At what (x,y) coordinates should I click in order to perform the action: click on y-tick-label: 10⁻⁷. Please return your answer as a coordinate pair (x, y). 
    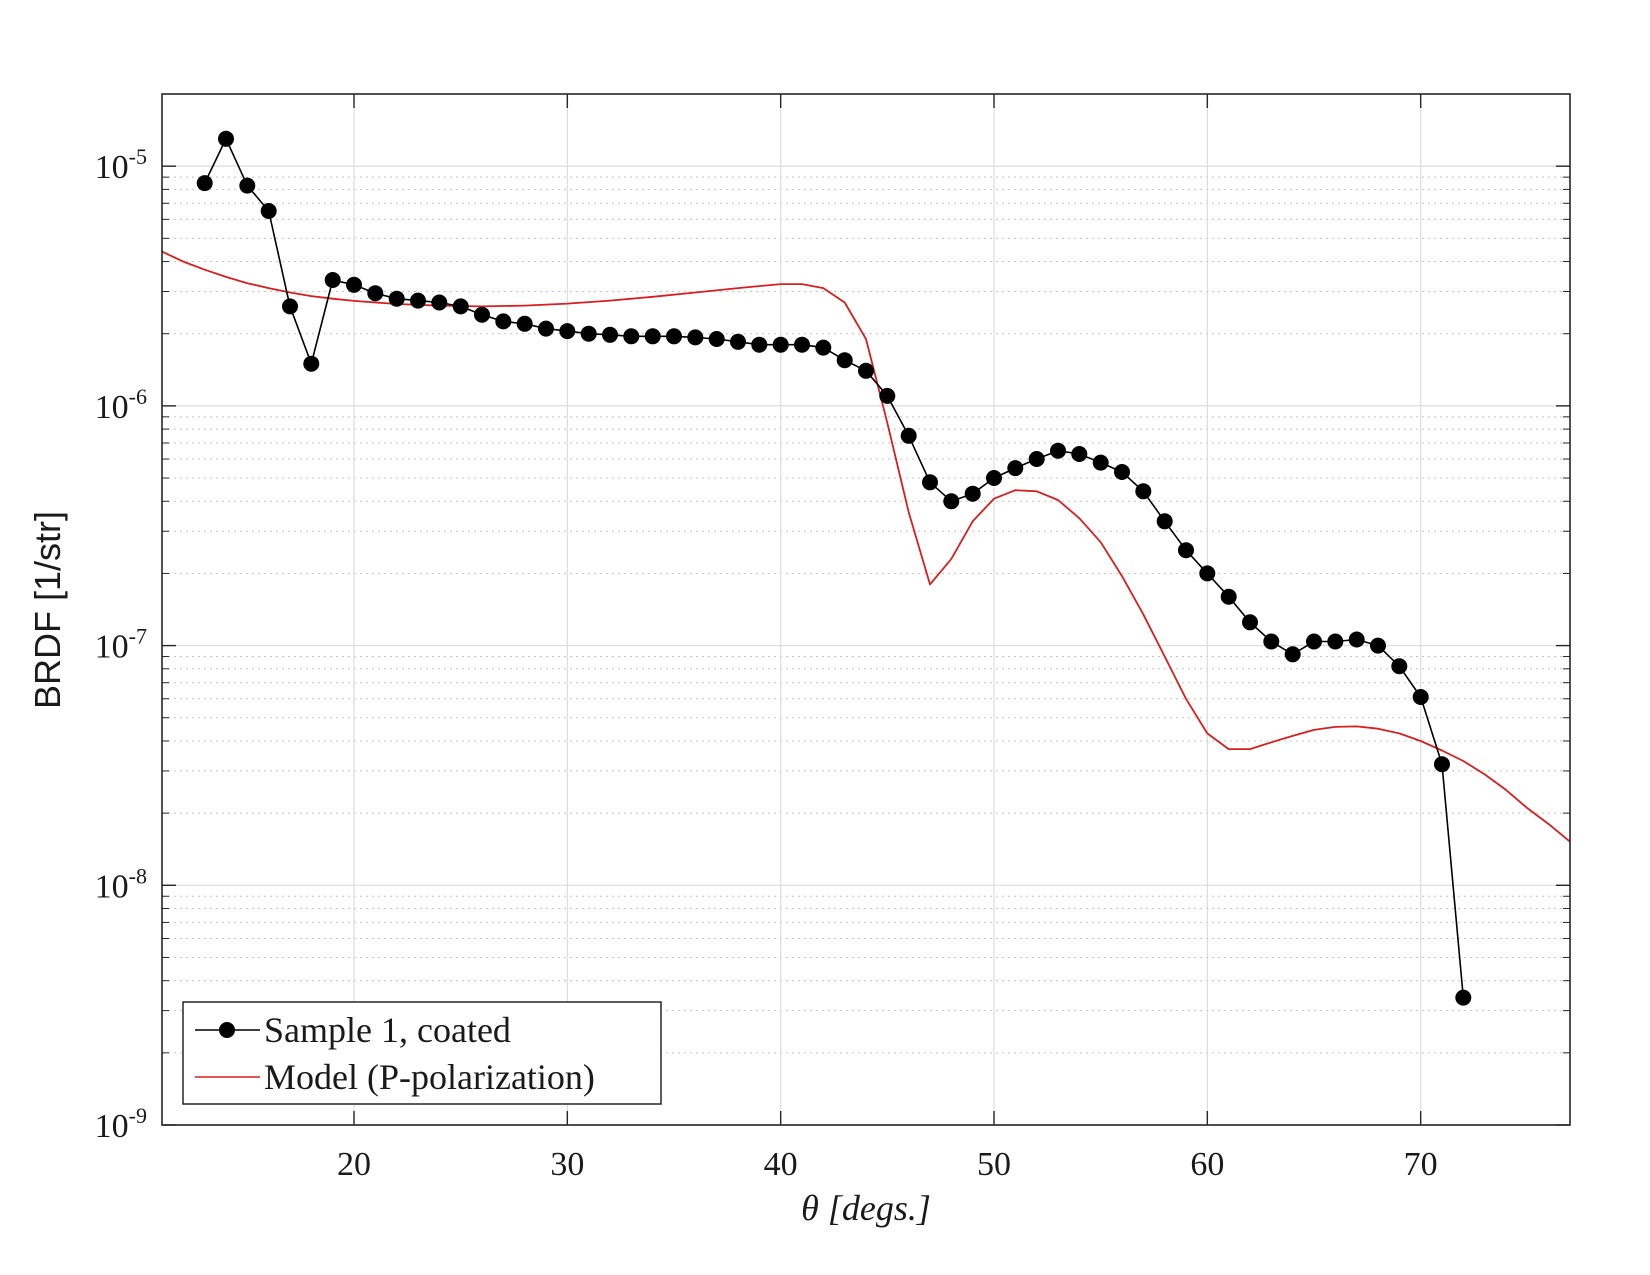
    Looking at the image, I should click on (121, 645).